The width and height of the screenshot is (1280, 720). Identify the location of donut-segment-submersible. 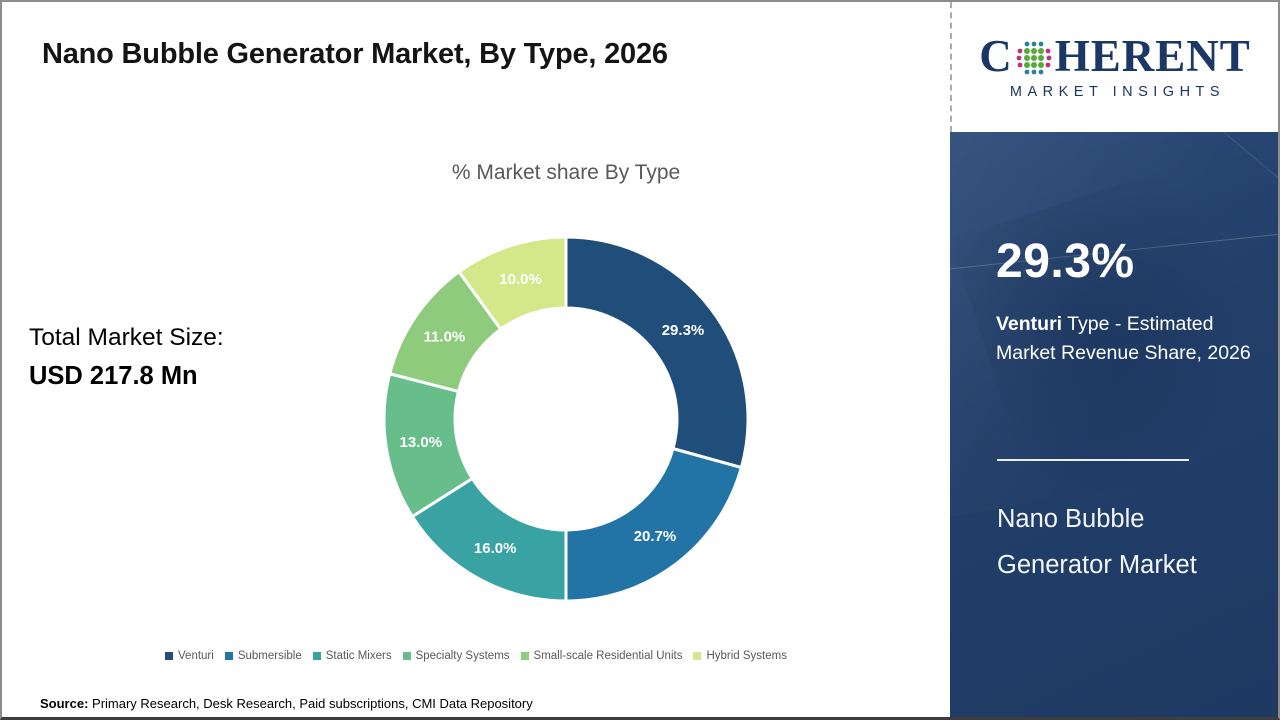
(653, 525).